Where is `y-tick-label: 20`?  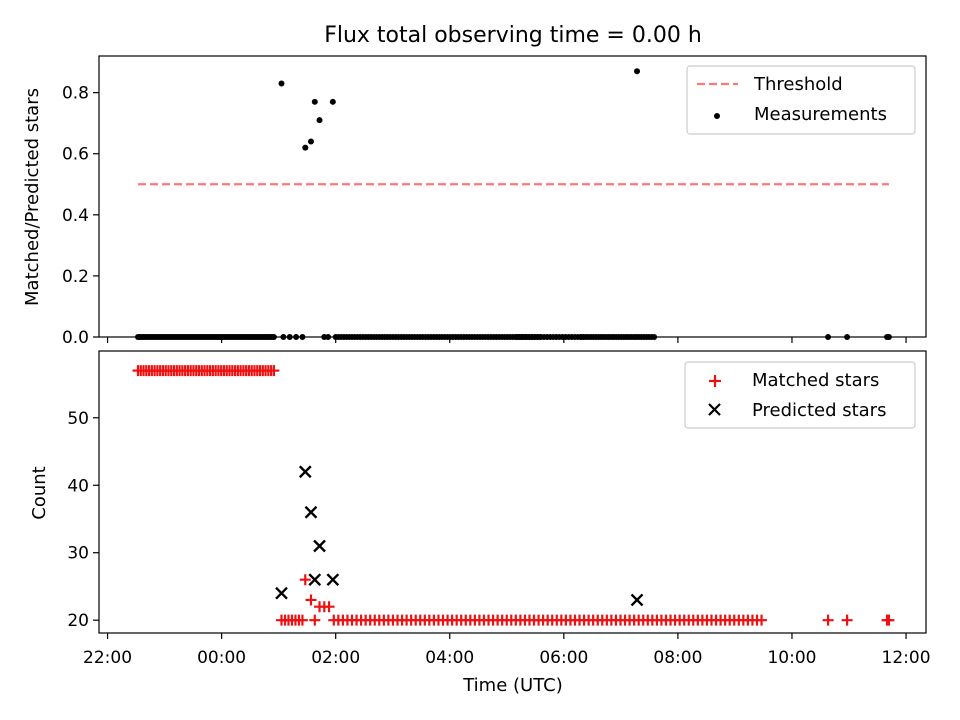
y-tick-label: 20 is located at coordinates (78, 621).